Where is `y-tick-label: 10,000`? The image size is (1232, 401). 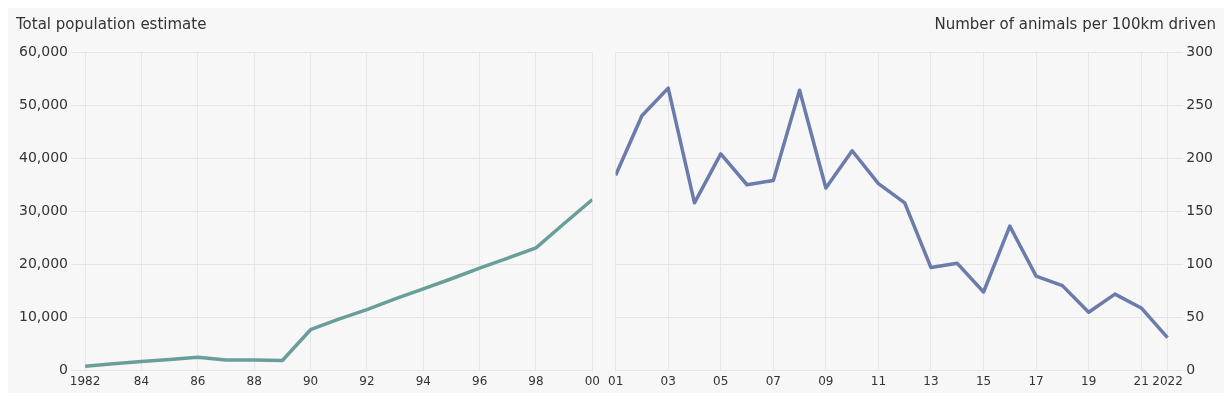
y-tick-label: 10,000 is located at coordinates (43, 316).